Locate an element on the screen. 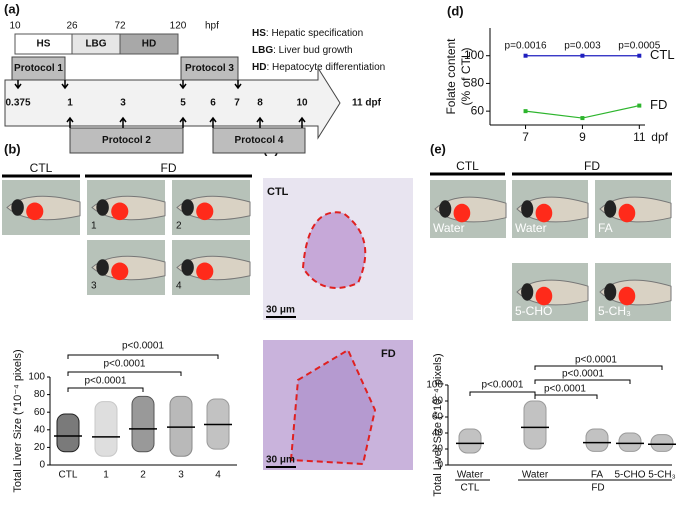 The height and width of the screenshot is (505, 677). x-tick-label: 9 is located at coordinates (582, 137).